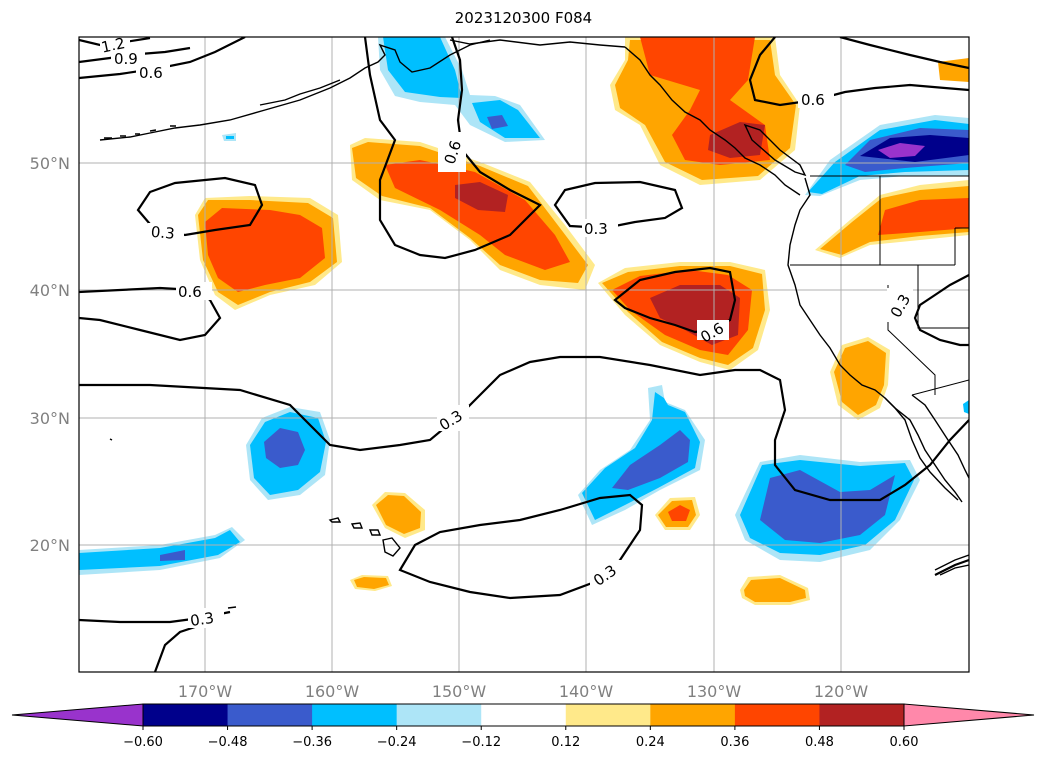 The width and height of the screenshot is (1047, 765). I want to click on colorbar-tick-label: 0.48, so click(819, 742).